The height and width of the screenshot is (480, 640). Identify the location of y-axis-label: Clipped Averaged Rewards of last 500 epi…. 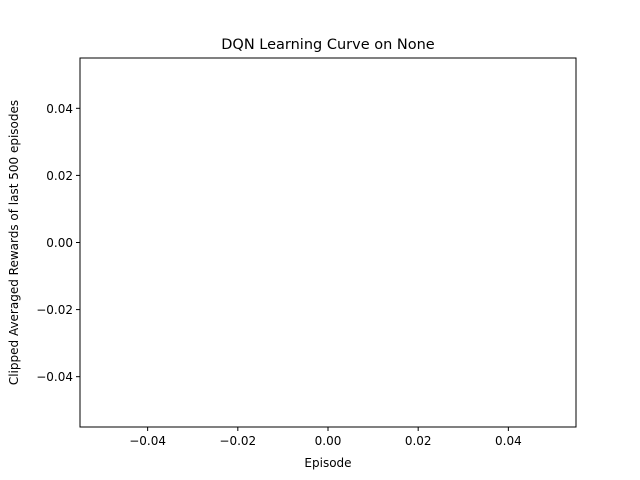
(14, 242).